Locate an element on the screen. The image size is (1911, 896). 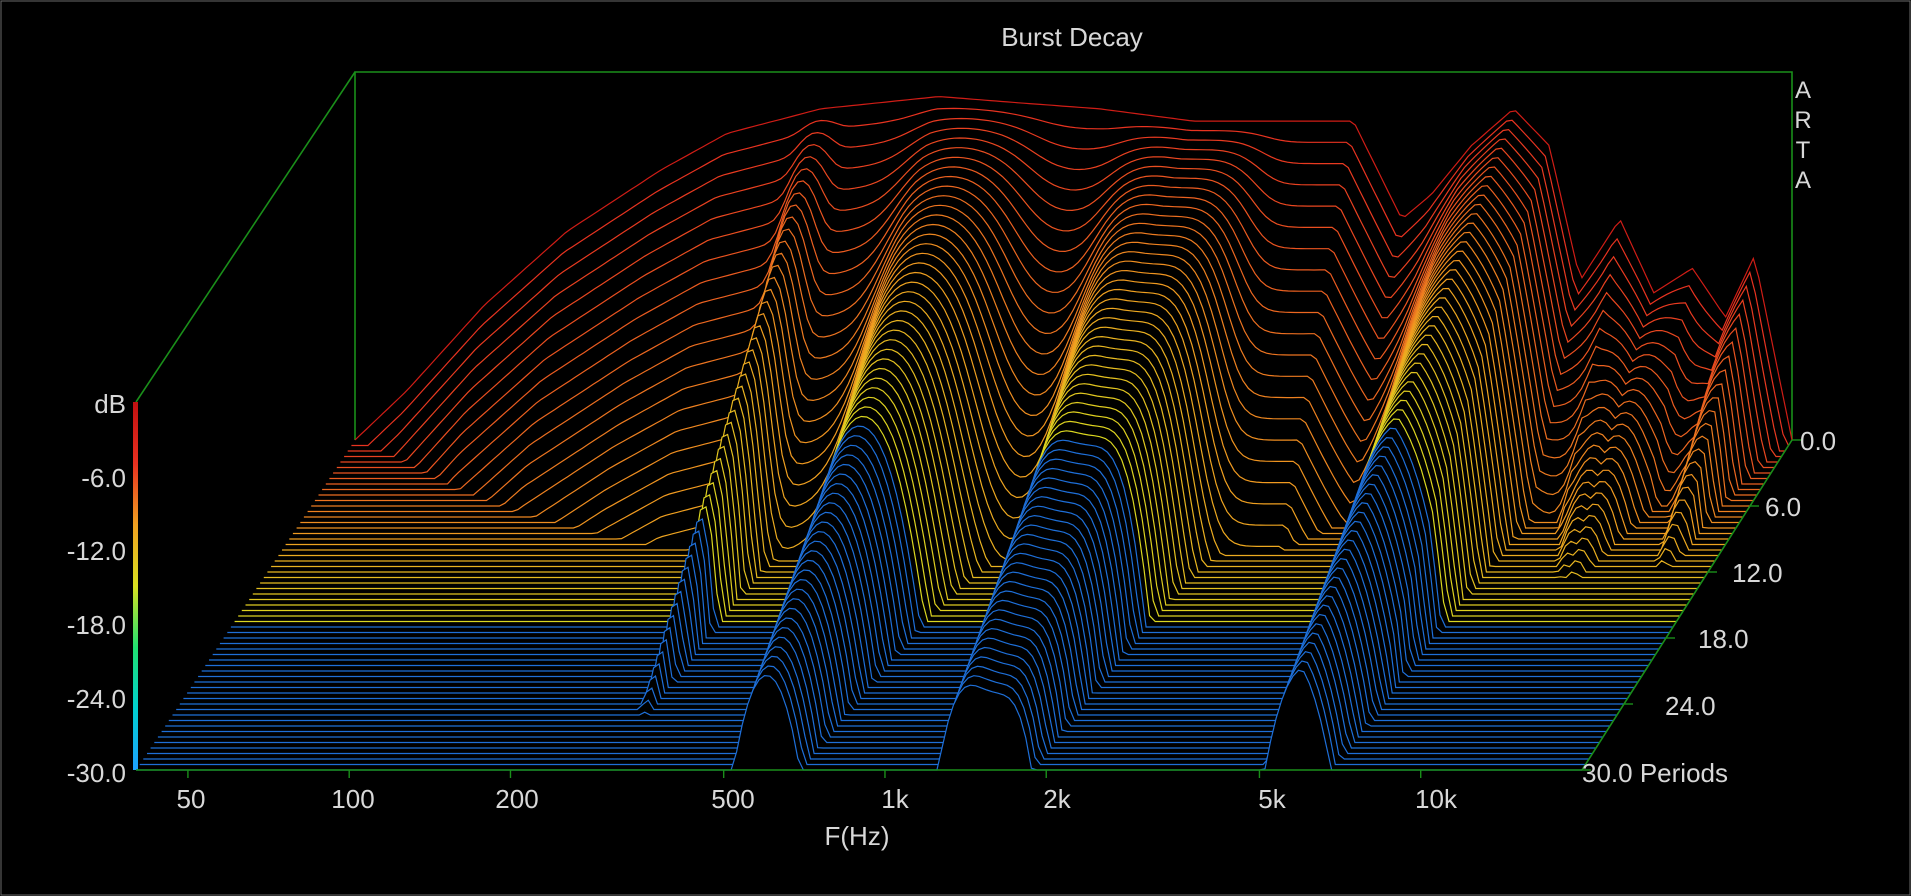
y-axis-ticks: 0.0 6.0 12.0 18.0 24.0 30.0 Periods is located at coordinates (1709, 607).